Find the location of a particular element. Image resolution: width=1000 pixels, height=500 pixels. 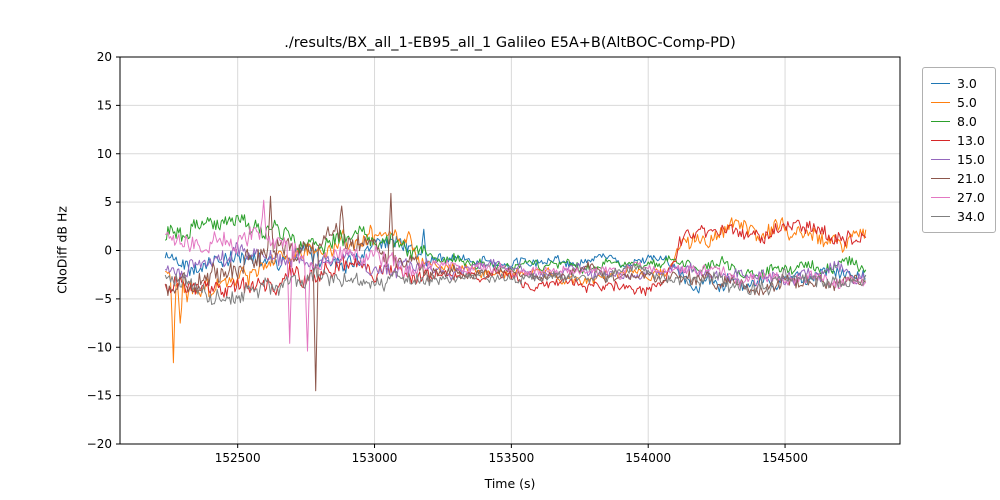

y-tick-label: −20 is located at coordinates (99, 444).